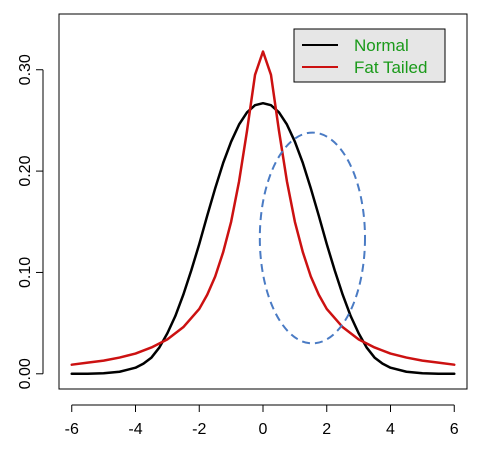 This screenshot has width=490, height=457. I want to click on annotations-group, so click(312, 238).